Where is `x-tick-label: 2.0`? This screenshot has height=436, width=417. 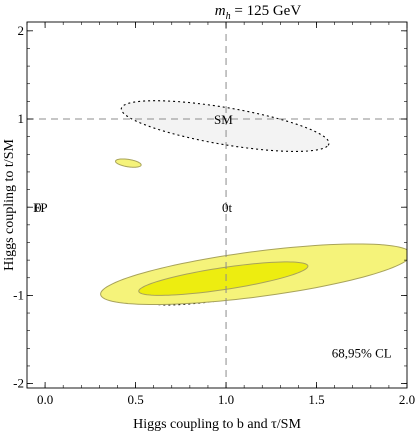 x-tick-label: 2.0 is located at coordinates (407, 399).